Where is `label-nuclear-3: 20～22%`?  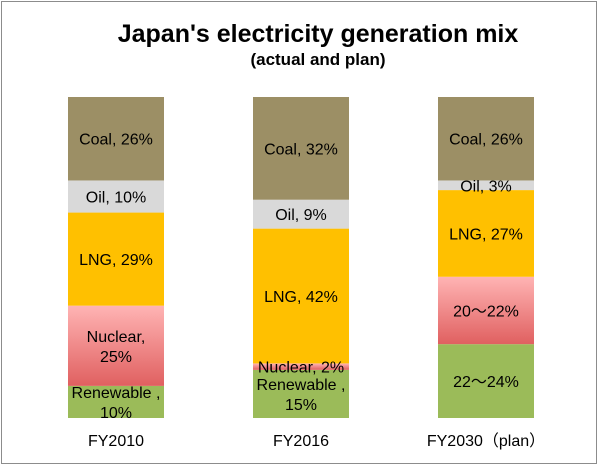 label-nuclear-3: 20～22% is located at coordinates (486, 311).